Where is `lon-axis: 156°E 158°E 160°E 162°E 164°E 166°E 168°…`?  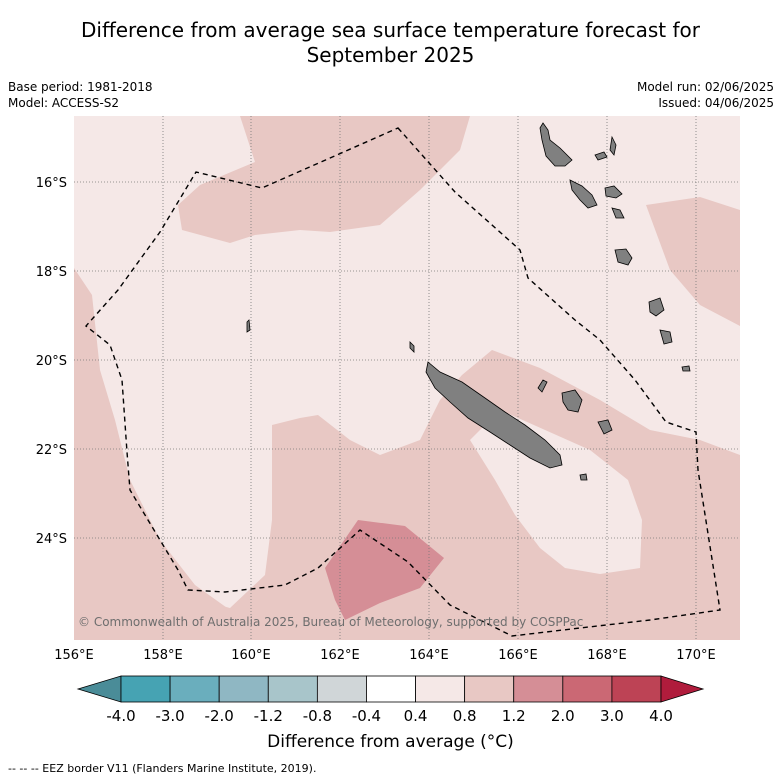 lon-axis: 156°E 158°E 160°E 162°E 164°E 166°E 168°… is located at coordinates (385, 655).